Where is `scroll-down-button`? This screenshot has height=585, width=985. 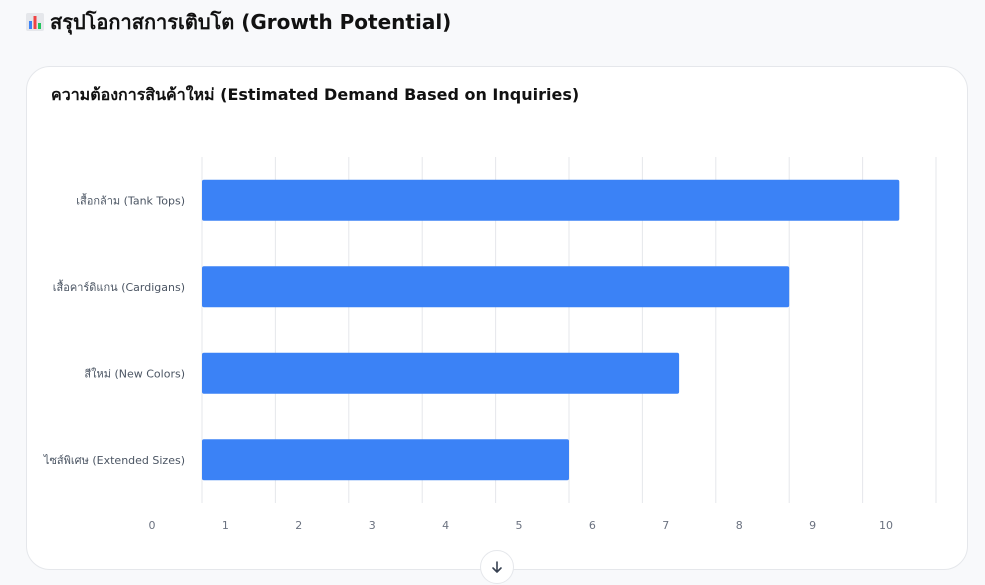 scroll-down-button is located at coordinates (497, 567).